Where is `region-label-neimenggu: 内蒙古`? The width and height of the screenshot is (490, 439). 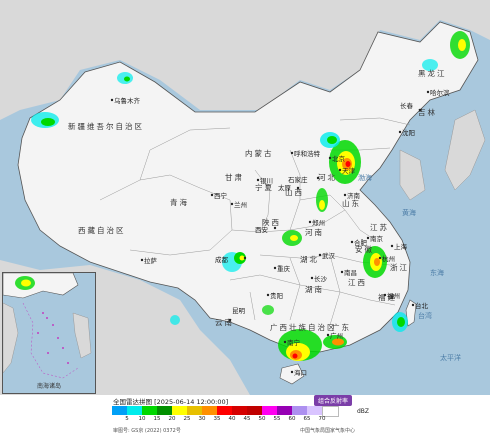 region-label-neimenggu: 内蒙古 is located at coordinates (259, 153).